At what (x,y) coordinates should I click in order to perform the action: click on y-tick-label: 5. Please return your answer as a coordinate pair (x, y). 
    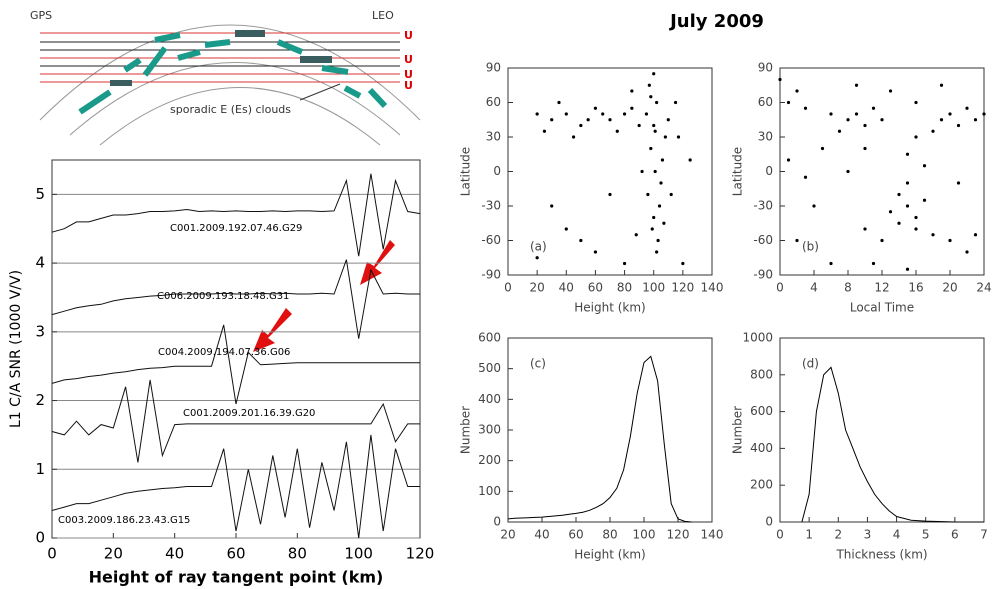
    Looking at the image, I should click on (40, 194).